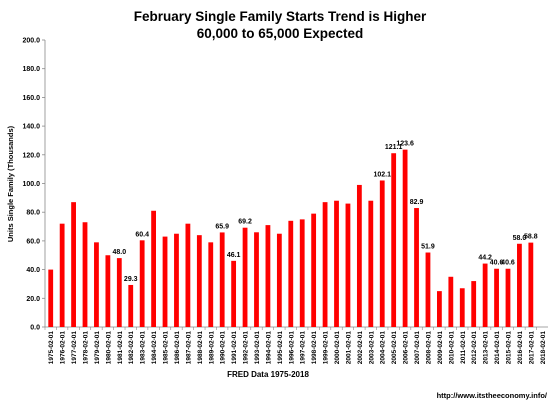 This screenshot has width=560, height=411. Describe the element at coordinates (314, 348) in the screenshot. I see `x-tick-label: 1998-02-01` at that location.